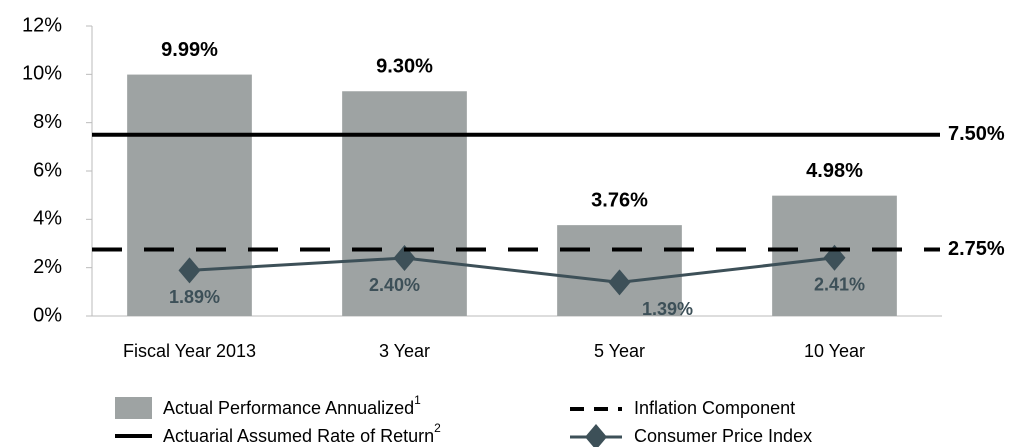  What do you see at coordinates (298, 436) in the screenshot?
I see `legend-text: Actuarial Assumed Rate of Return` at bounding box center [298, 436].